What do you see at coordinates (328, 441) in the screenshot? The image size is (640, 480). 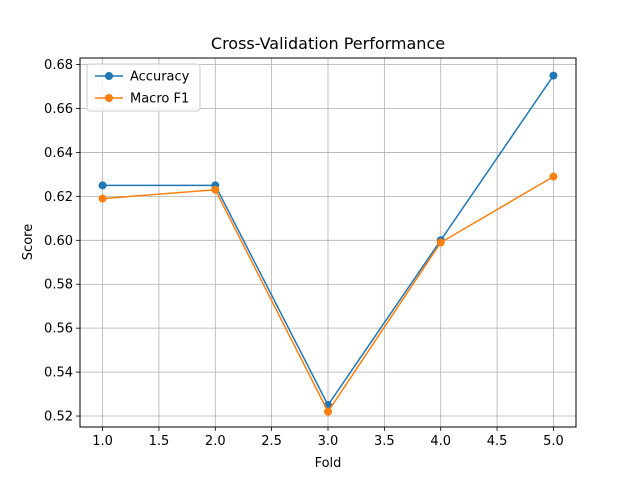 I see `x-tick-label: 3.0` at bounding box center [328, 441].